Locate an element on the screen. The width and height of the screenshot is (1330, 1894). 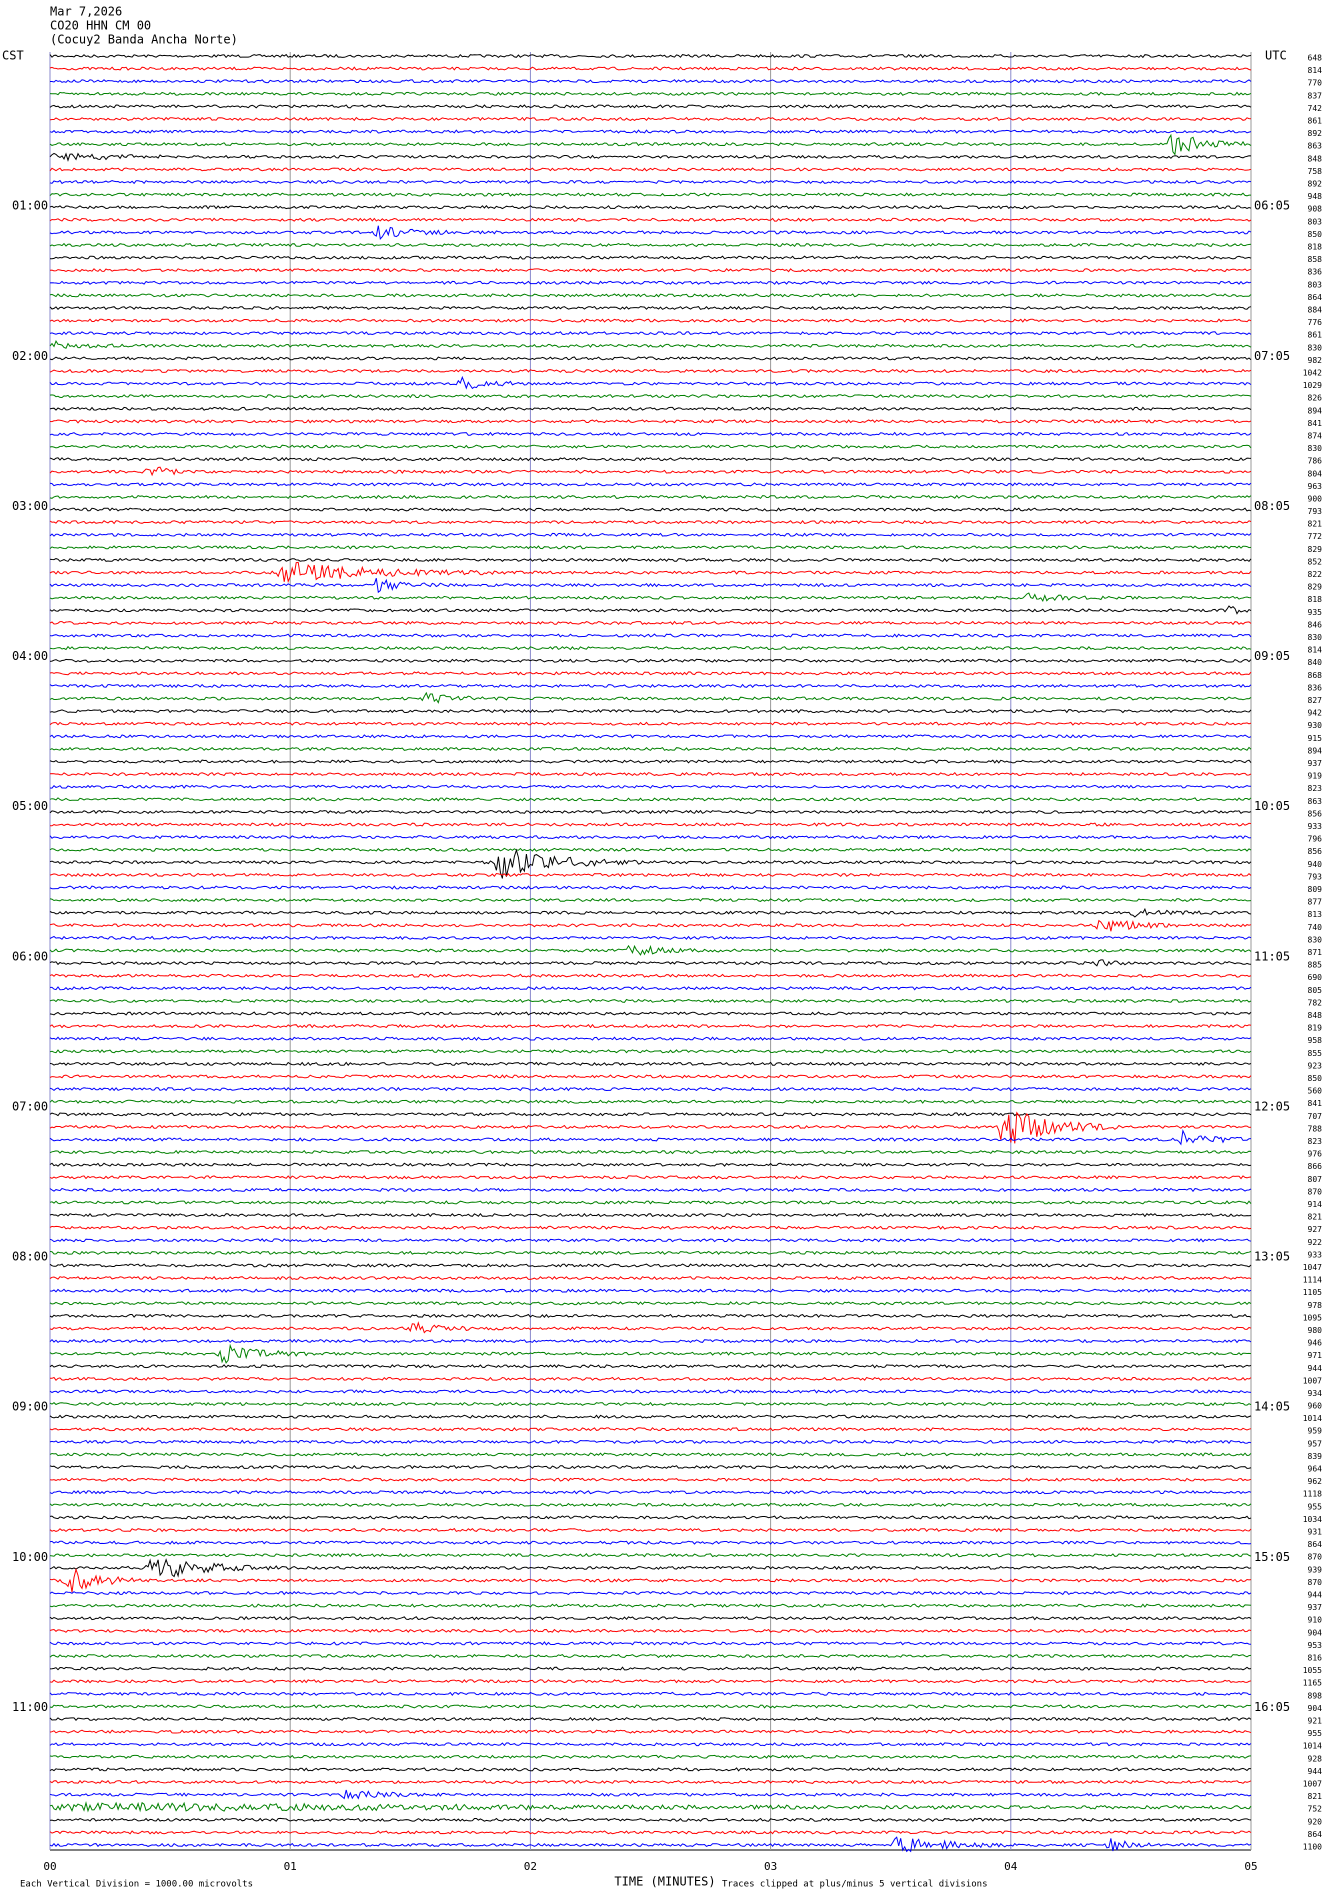
x-tick-label: 01 is located at coordinates (290, 1866).